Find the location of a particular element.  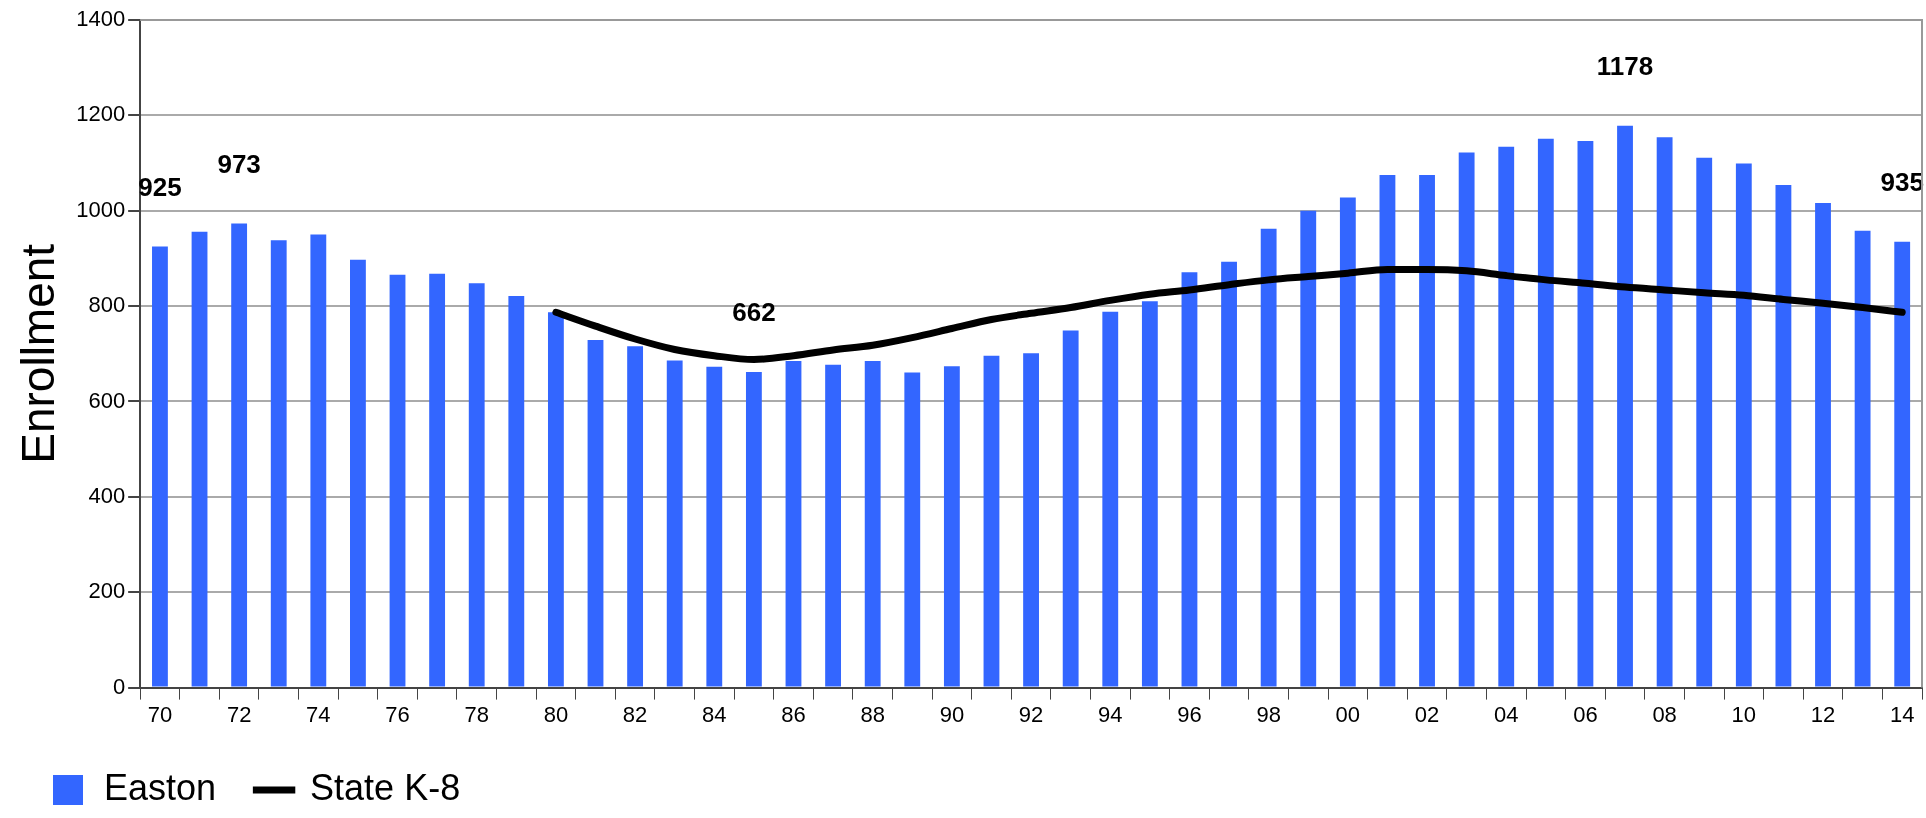

y-axis-title: Enrollment is located at coordinates (38, 353).